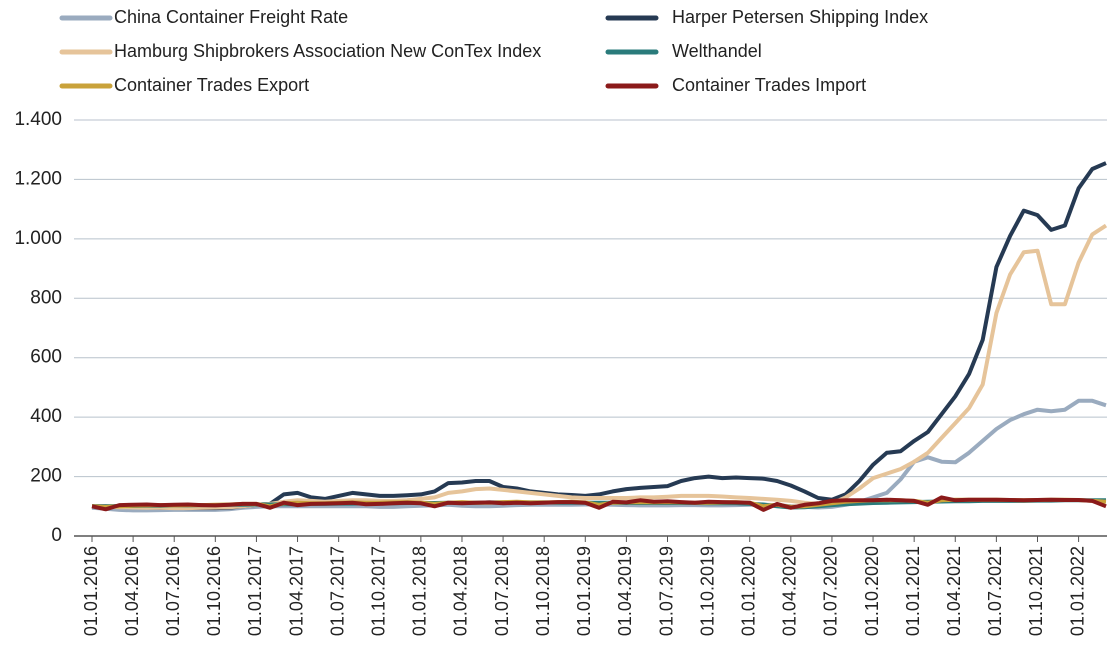 This screenshot has height=661, width=1107. Describe the element at coordinates (173, 591) in the screenshot. I see `x-tick-label: 01.07.2016` at that location.